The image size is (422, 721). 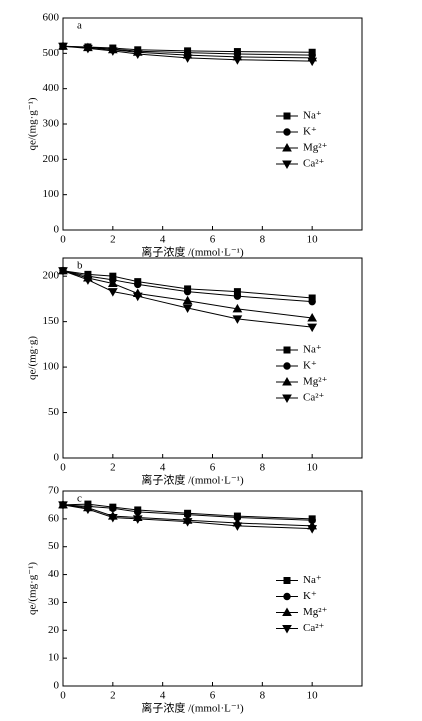 What do you see at coordinates (54, 630) in the screenshot?
I see `y-tick-label: 20` at bounding box center [54, 630].